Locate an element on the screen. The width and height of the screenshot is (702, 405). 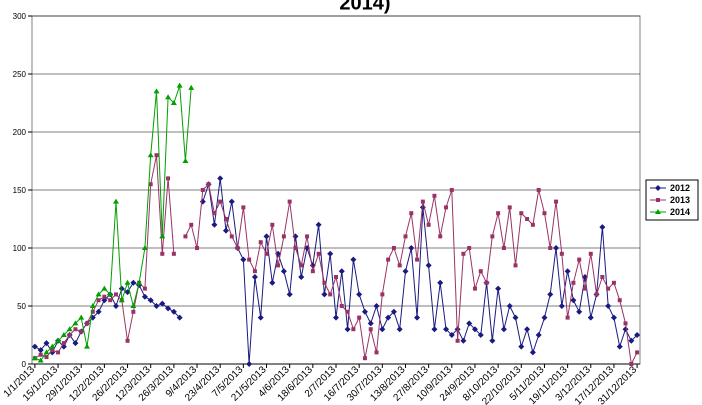
y-tick-label: 250 is located at coordinates (20, 74).